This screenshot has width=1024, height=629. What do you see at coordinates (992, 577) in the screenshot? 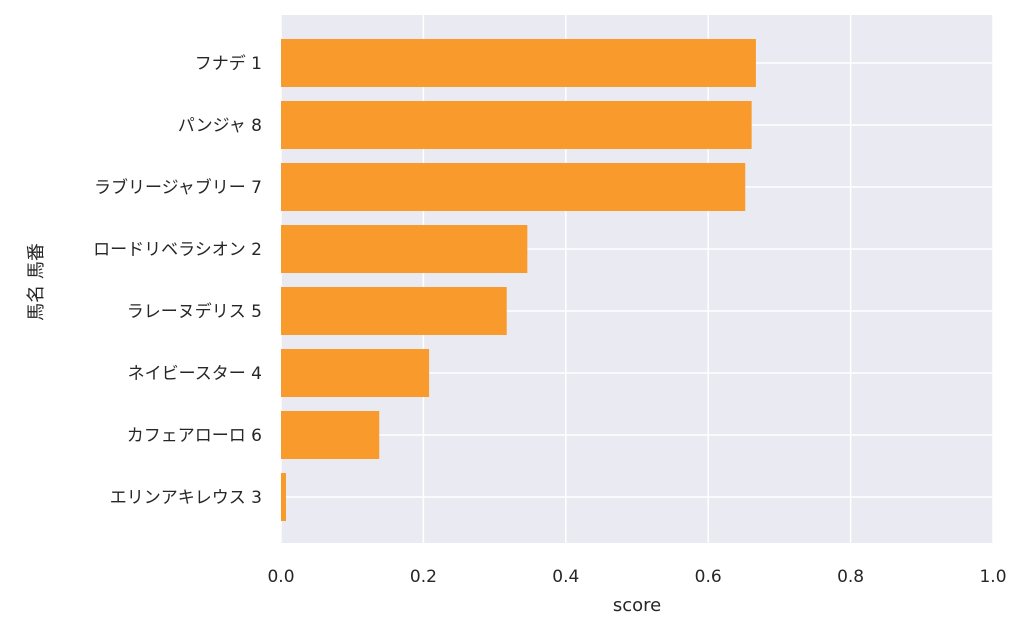
I see `x-tick-label: 1.0` at bounding box center [992, 577].